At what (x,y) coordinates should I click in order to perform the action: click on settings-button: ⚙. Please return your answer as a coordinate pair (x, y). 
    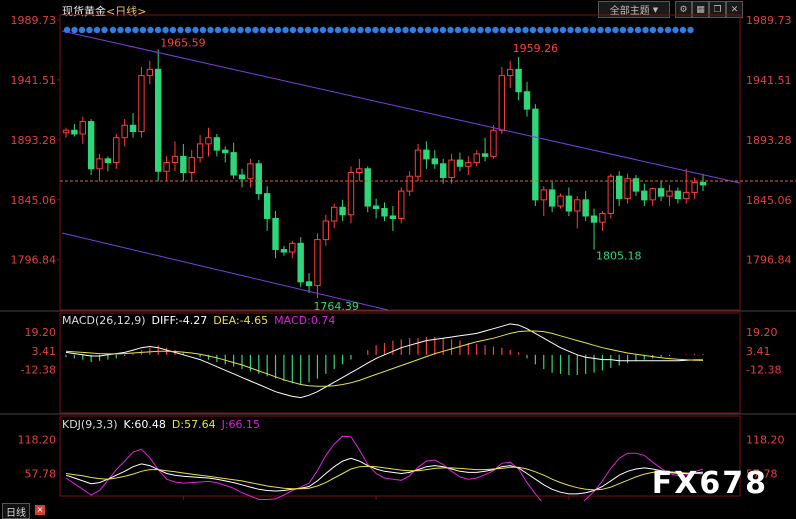
    Looking at the image, I should click on (683, 9).